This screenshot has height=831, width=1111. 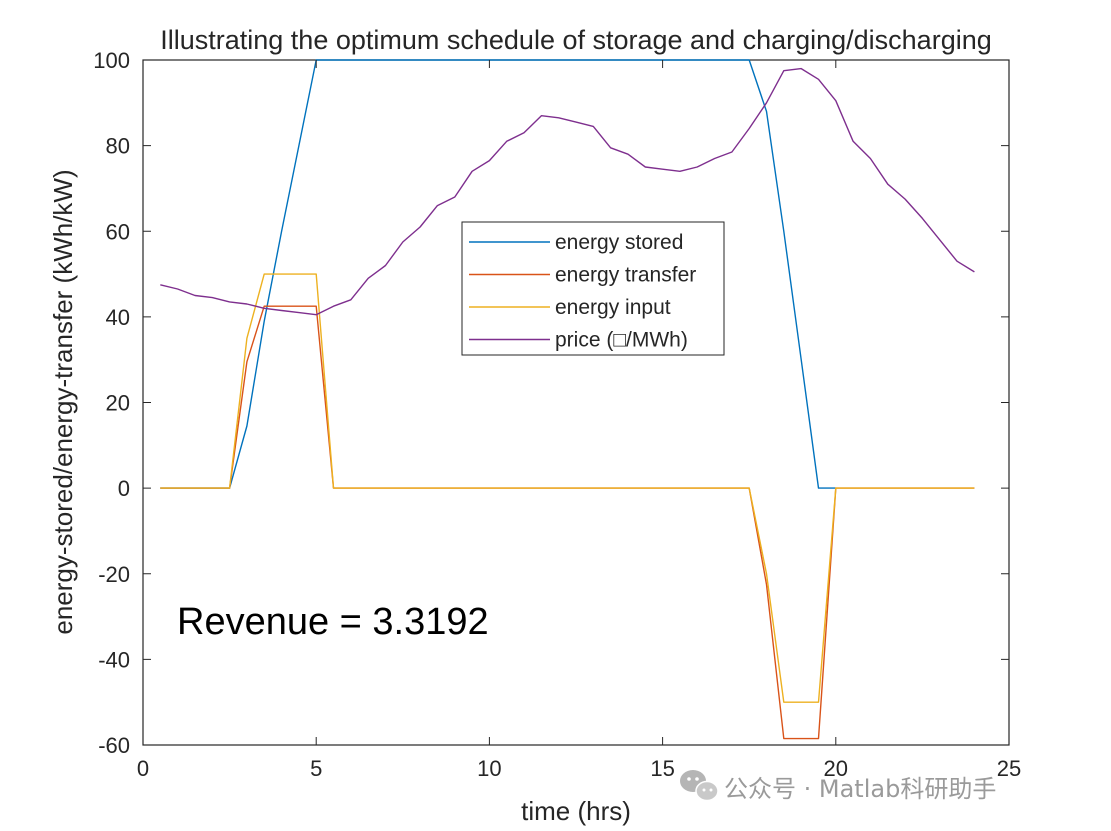 I want to click on legend-label: energy transfer, so click(x=625, y=275).